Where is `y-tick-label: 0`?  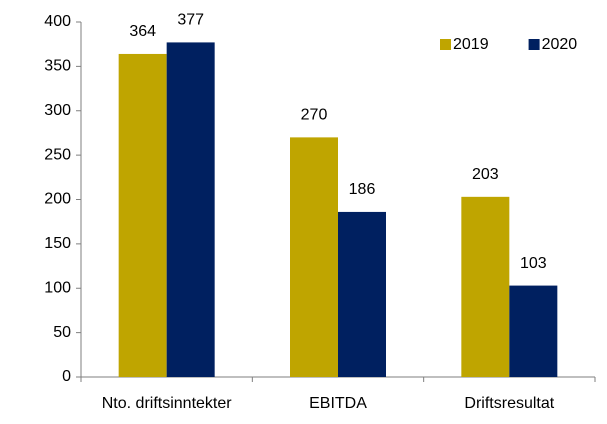 y-tick-label: 0 is located at coordinates (66, 376).